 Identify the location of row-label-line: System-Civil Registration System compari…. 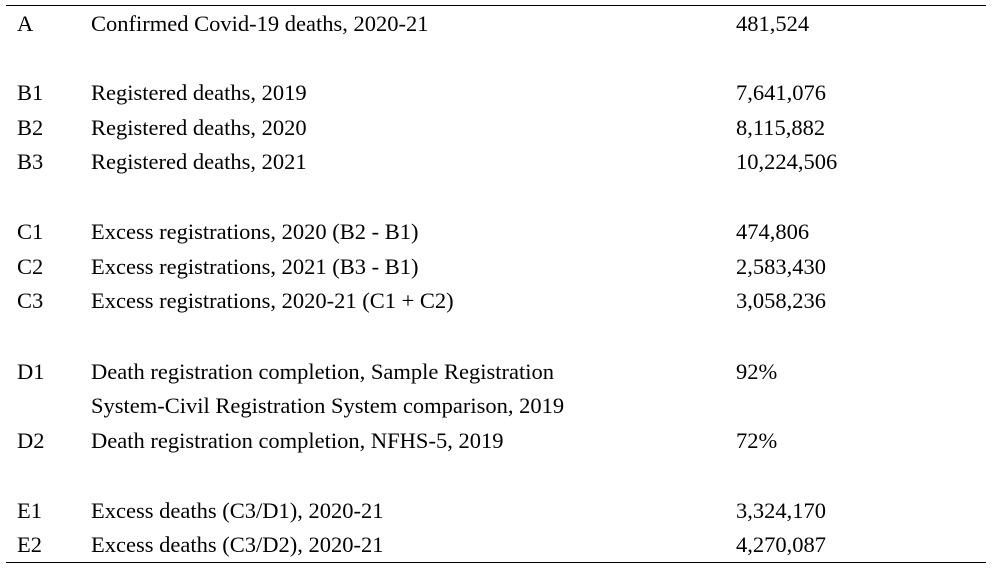
(328, 405).